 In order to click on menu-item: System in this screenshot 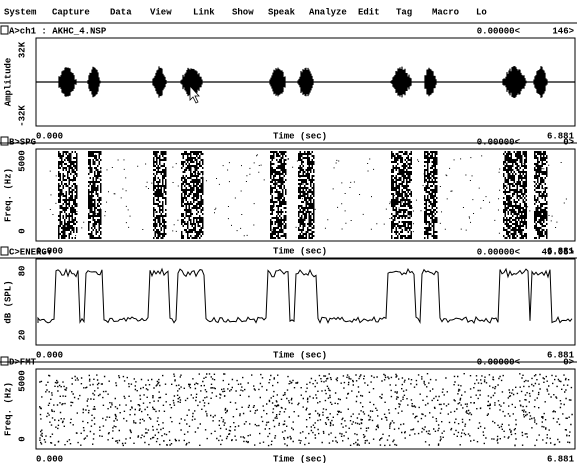, I will do `click(20, 12)`.